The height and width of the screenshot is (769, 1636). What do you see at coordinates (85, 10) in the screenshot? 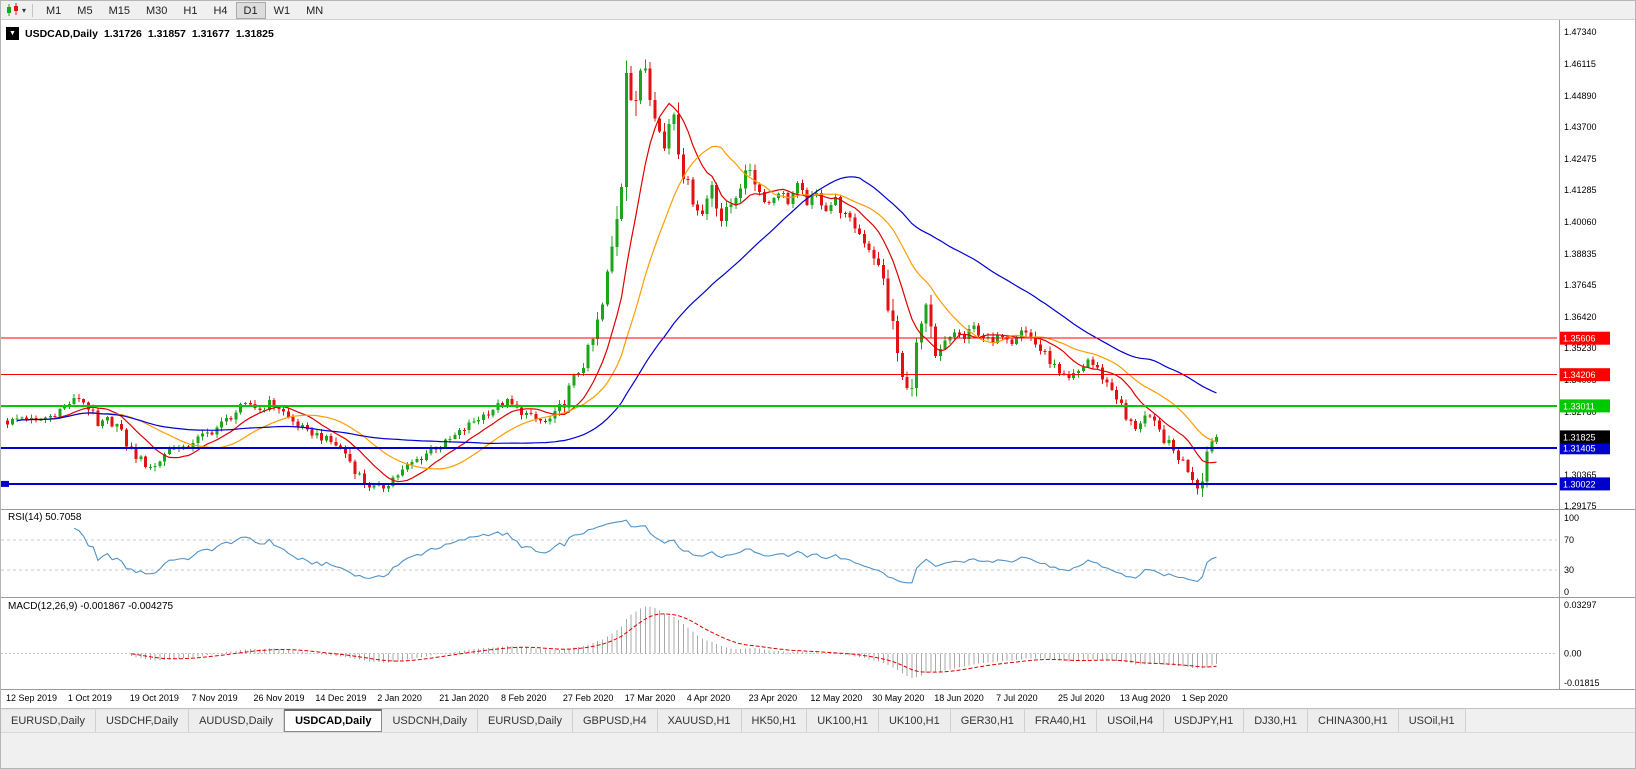
I see `timeframe-button-m5: M5` at bounding box center [85, 10].